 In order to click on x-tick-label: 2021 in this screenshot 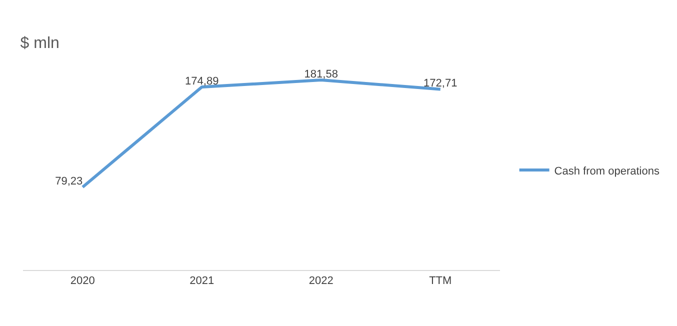, I will do `click(202, 281)`.